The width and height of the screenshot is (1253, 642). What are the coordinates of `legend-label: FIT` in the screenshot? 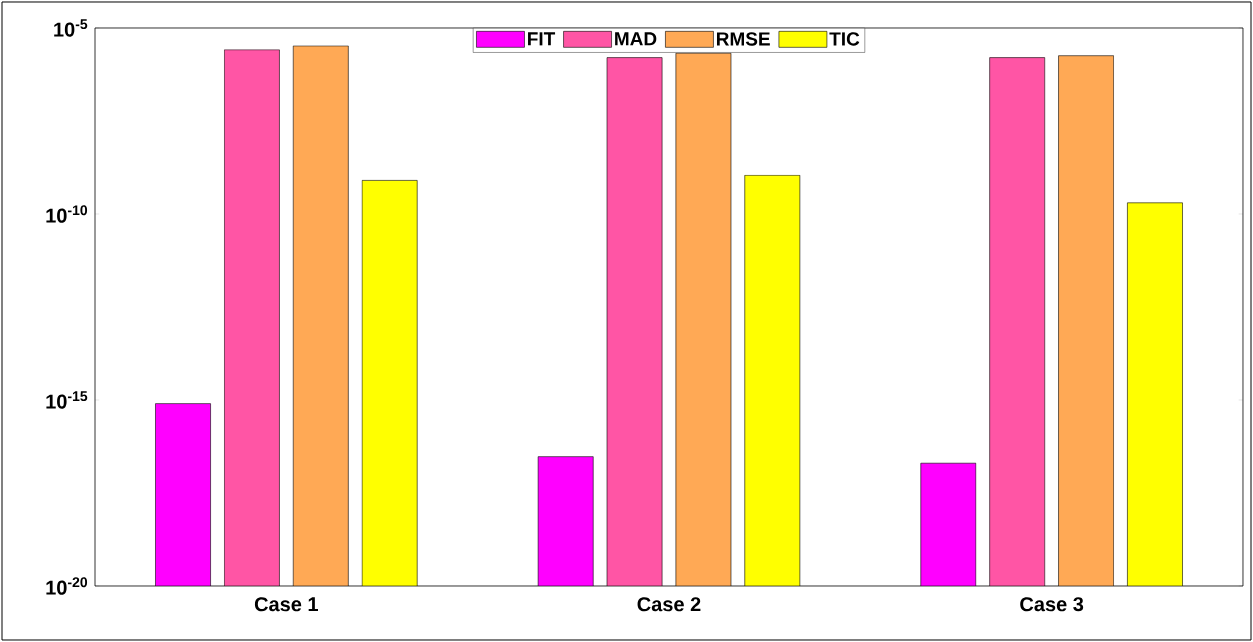 It's located at (542, 39).